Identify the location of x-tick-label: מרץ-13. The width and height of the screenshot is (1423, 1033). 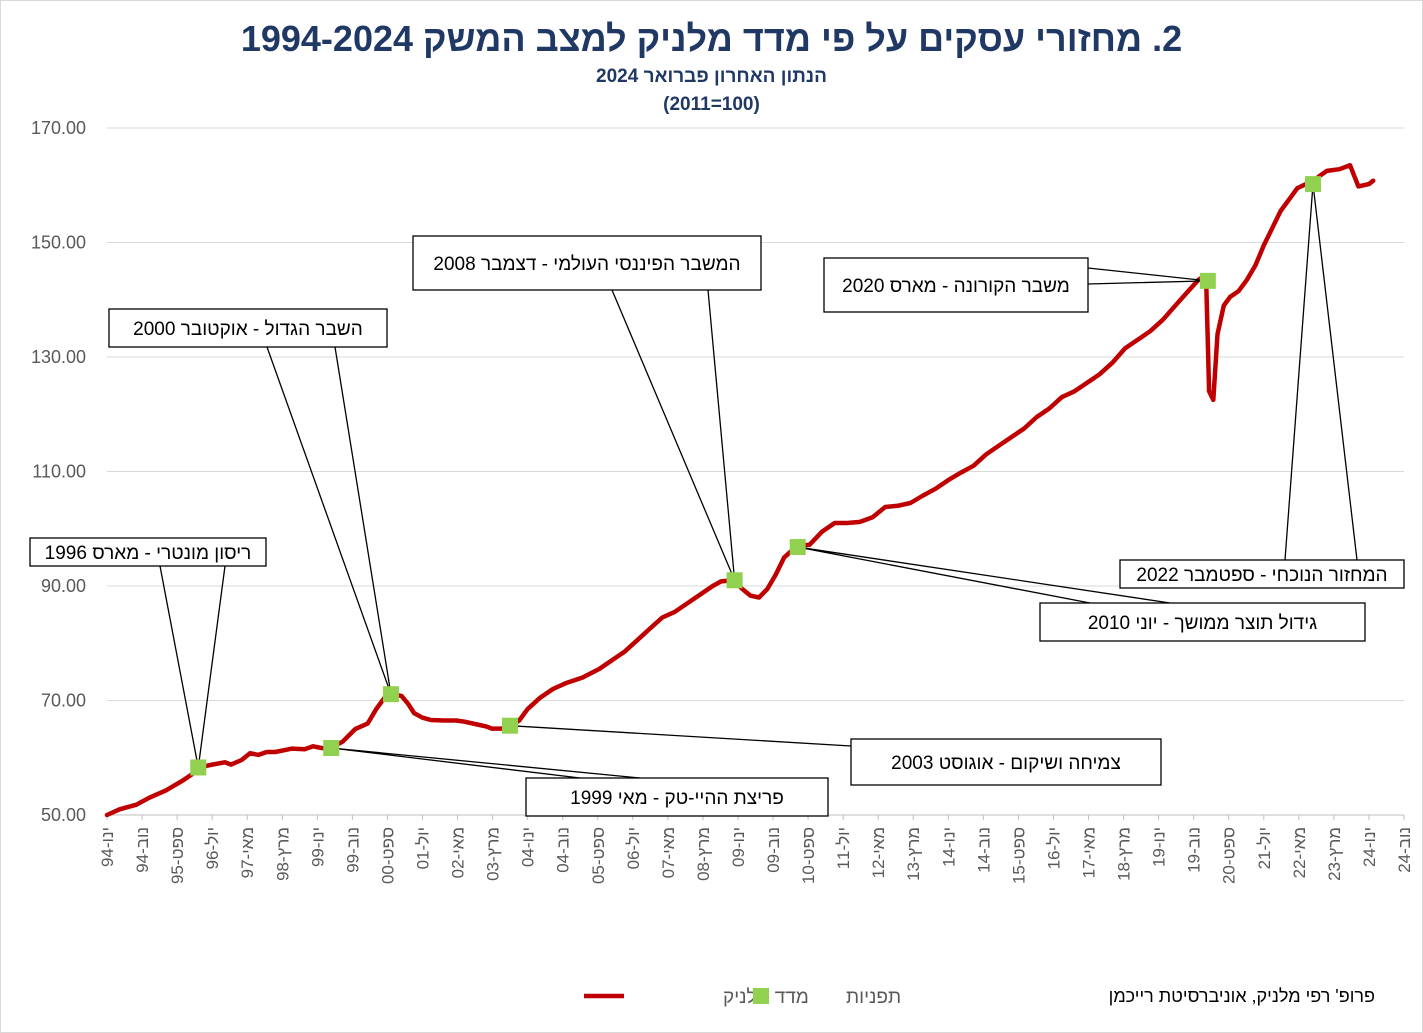
(913, 854).